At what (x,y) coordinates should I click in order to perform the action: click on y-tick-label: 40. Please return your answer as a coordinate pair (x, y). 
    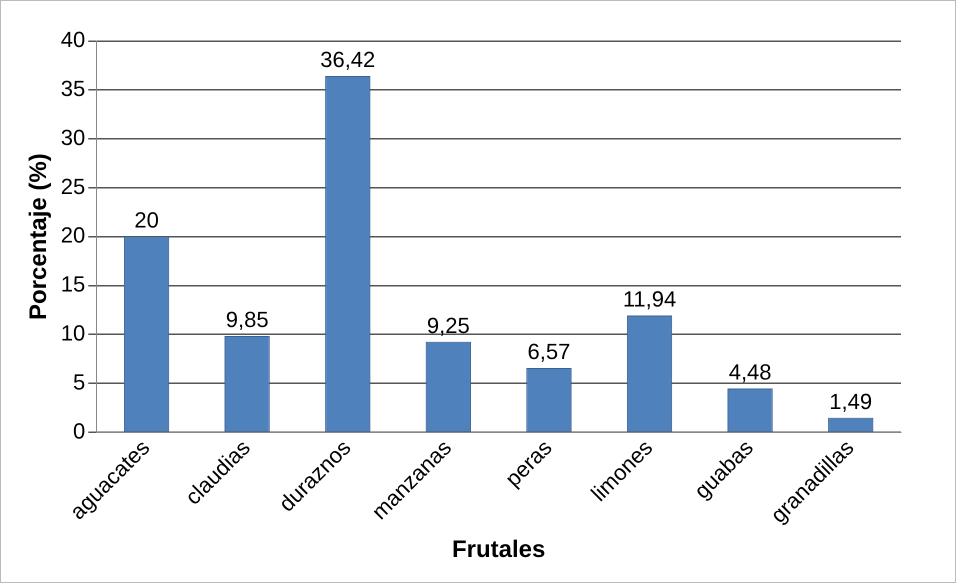
    Looking at the image, I should click on (73, 39).